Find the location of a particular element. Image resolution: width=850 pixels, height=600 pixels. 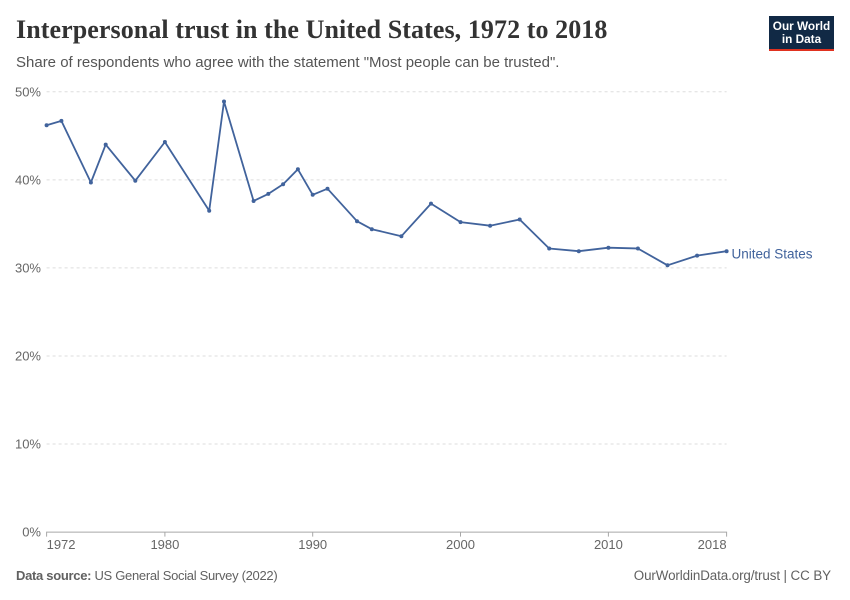

svg-text: 2010 is located at coordinates (608, 544).